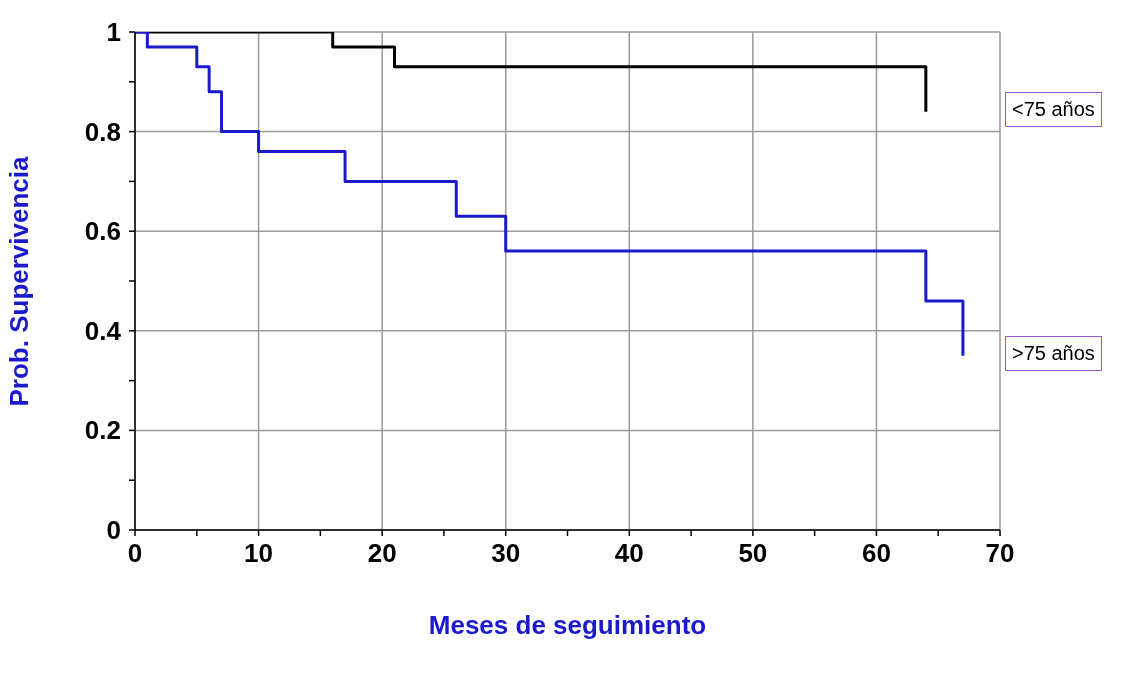 The width and height of the screenshot is (1145, 677). I want to click on x-tick-label: 10, so click(259, 553).